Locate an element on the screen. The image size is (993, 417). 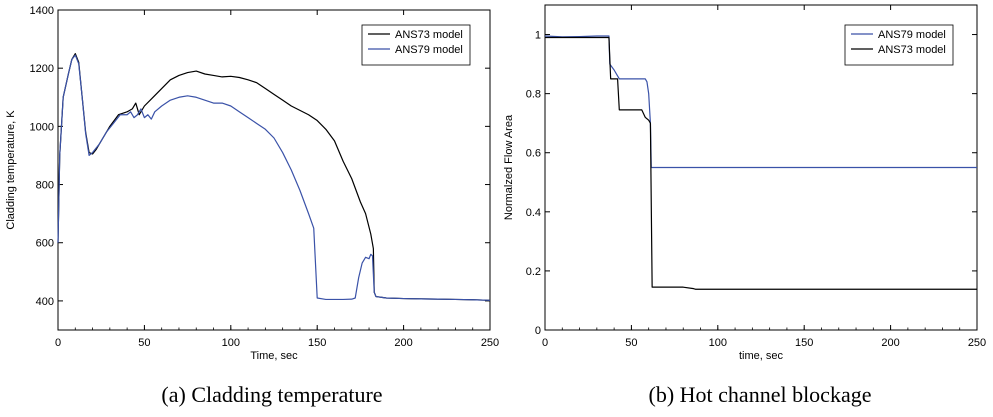
series-line-ans79-model is located at coordinates (760, 102).